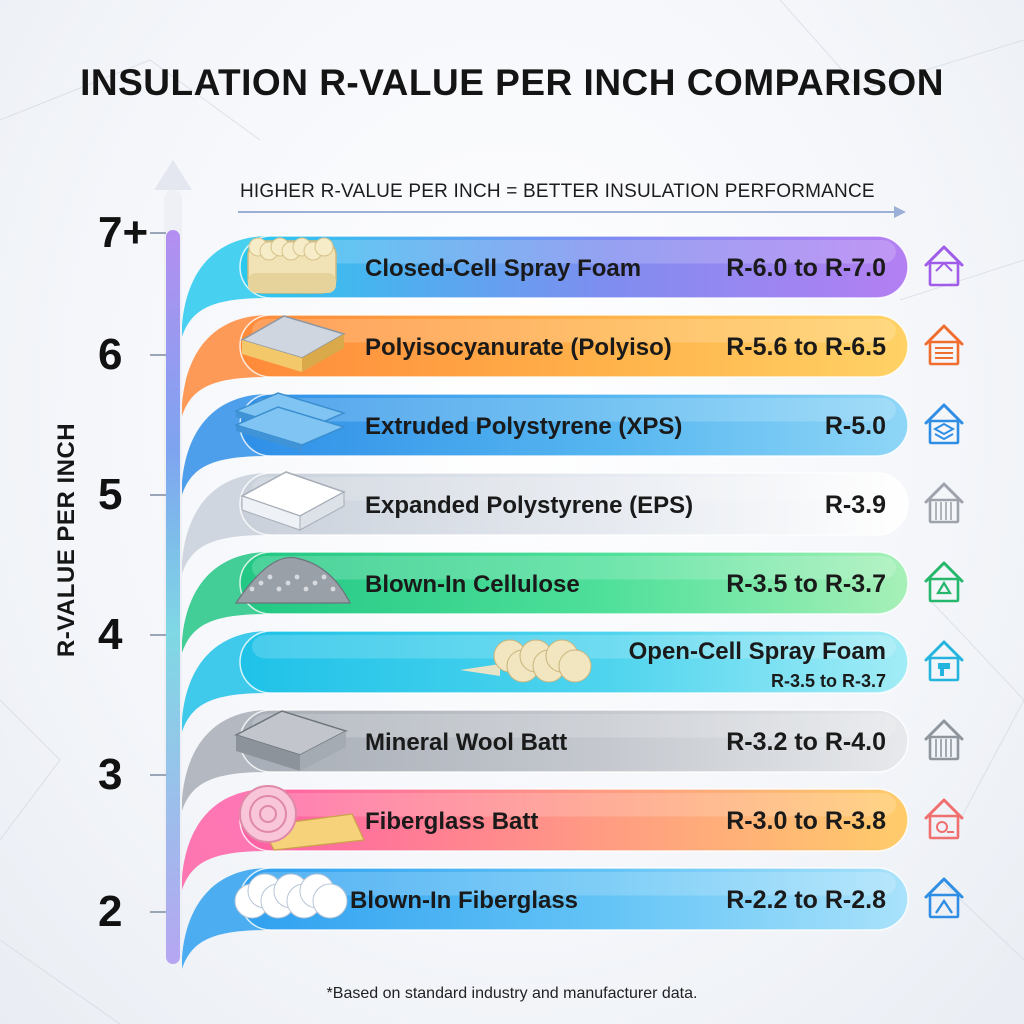 This screenshot has width=1024, height=1024. I want to click on category-label: Closed-Cell Spray Foam, so click(503, 268).